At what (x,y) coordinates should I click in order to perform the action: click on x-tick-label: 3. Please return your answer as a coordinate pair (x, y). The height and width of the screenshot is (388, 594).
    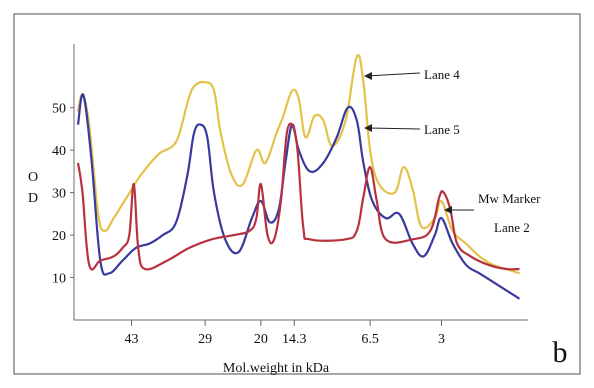
    Looking at the image, I should click on (441, 339).